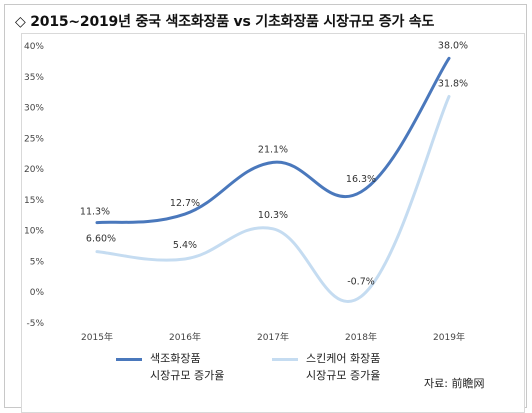 The image size is (532, 413). Describe the element at coordinates (175, 358) in the screenshot. I see `legend-label-series1-line1: 색조화장품` at that location.